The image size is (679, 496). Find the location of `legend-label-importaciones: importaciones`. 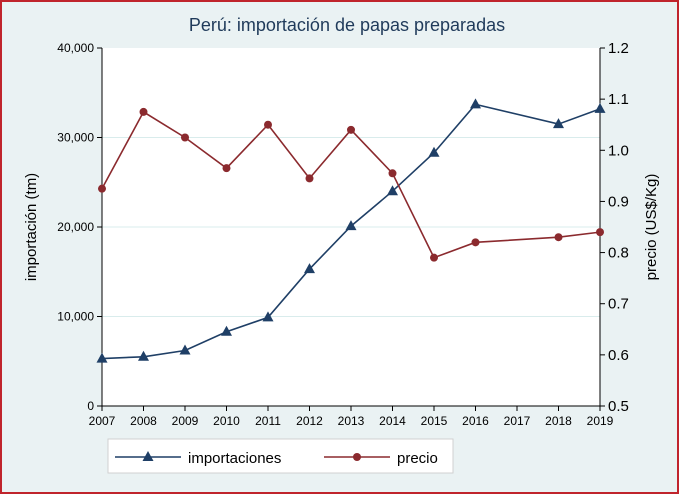

legend-label-importaciones: importaciones is located at coordinates (234, 458).